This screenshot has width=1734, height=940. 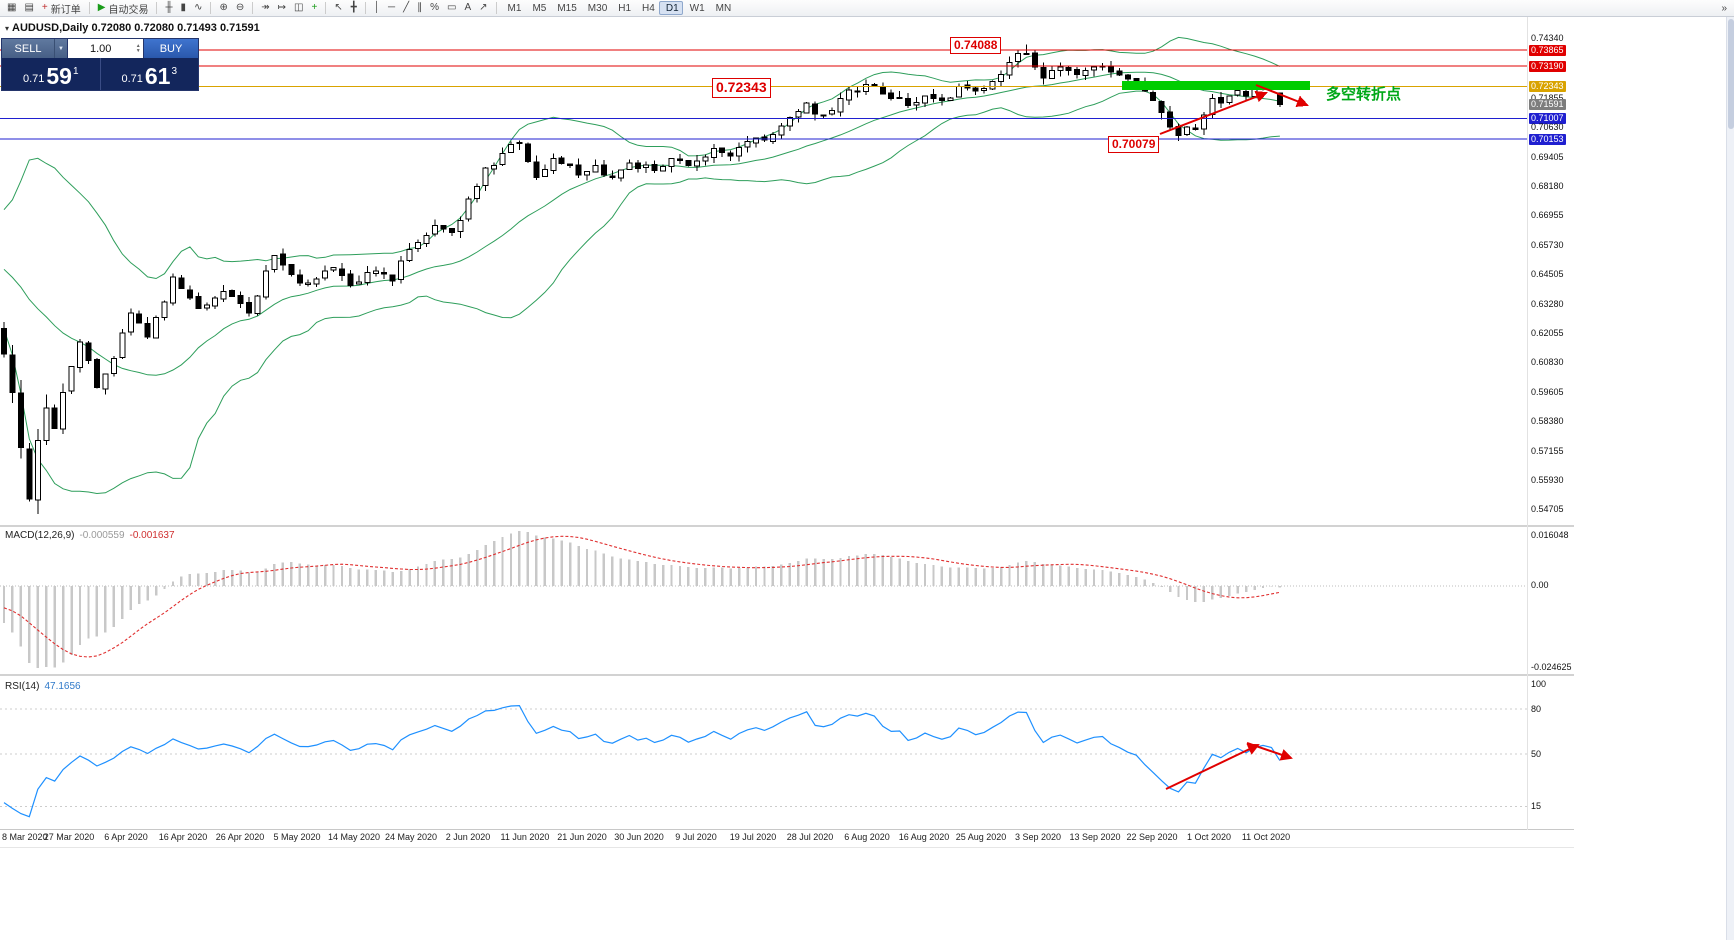 I want to click on timeframe-m5: M5, so click(x=537, y=8).